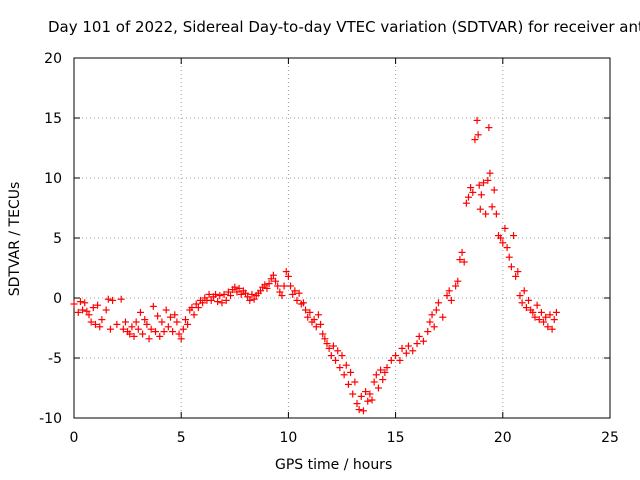 This screenshot has height=480, width=640. Describe the element at coordinates (57, 239) in the screenshot. I see `y-tick-label: 5` at that location.